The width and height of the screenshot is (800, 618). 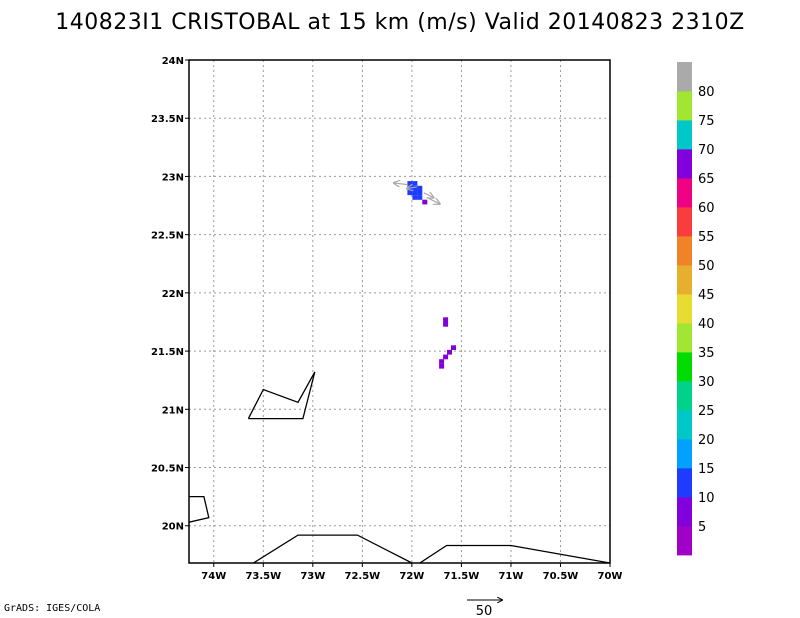 I want to click on colorbar-label: 65, so click(x=706, y=179).